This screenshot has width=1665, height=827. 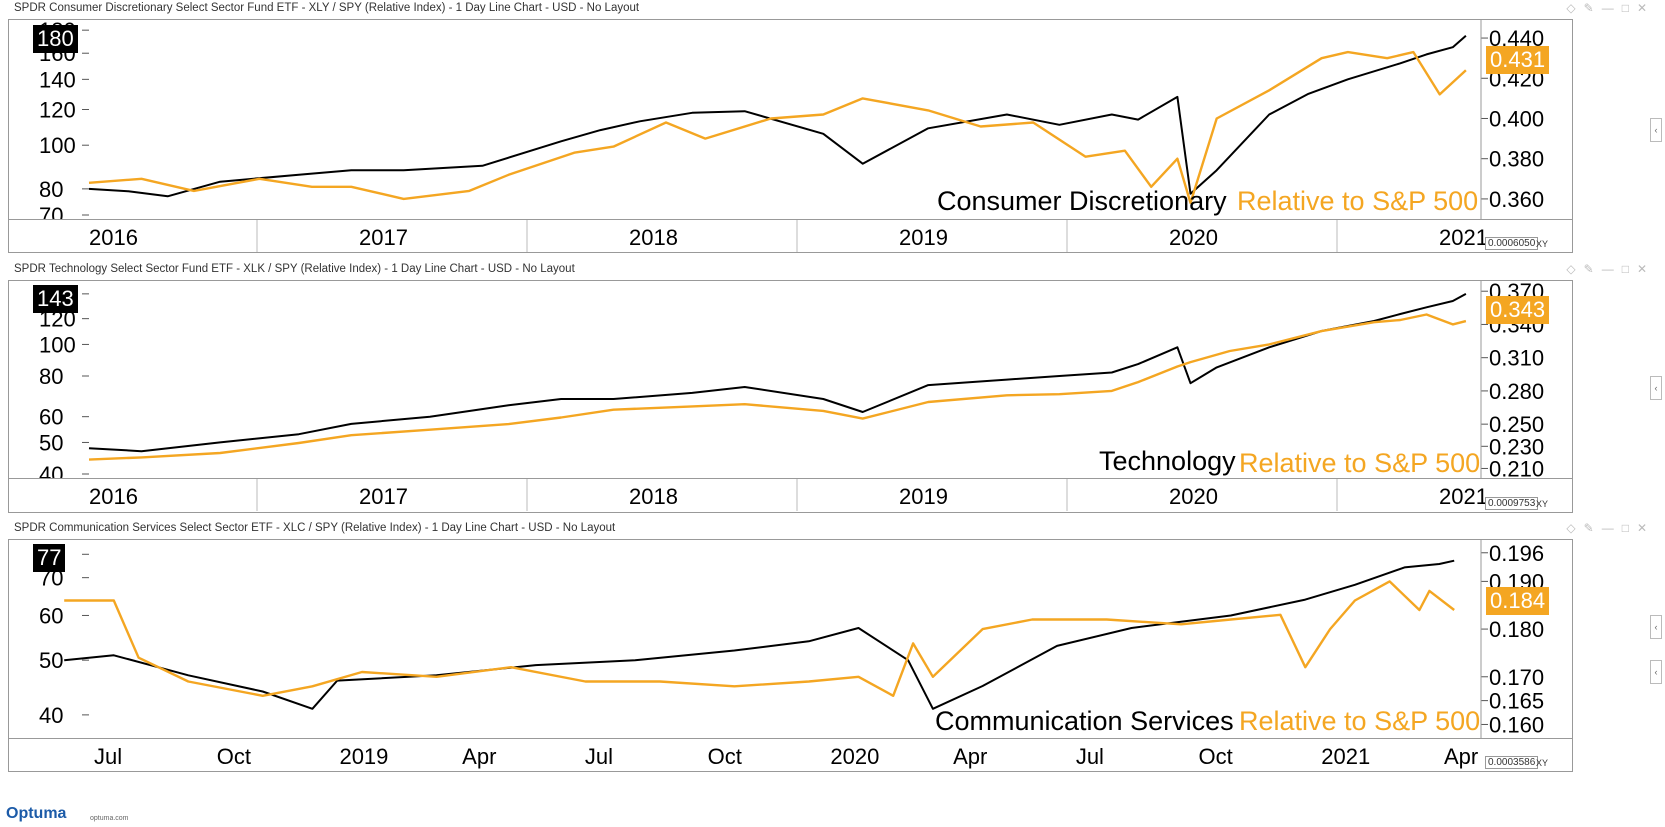 What do you see at coordinates (1516, 553) in the screenshot?
I see `right-tick-label: 0.196` at bounding box center [1516, 553].